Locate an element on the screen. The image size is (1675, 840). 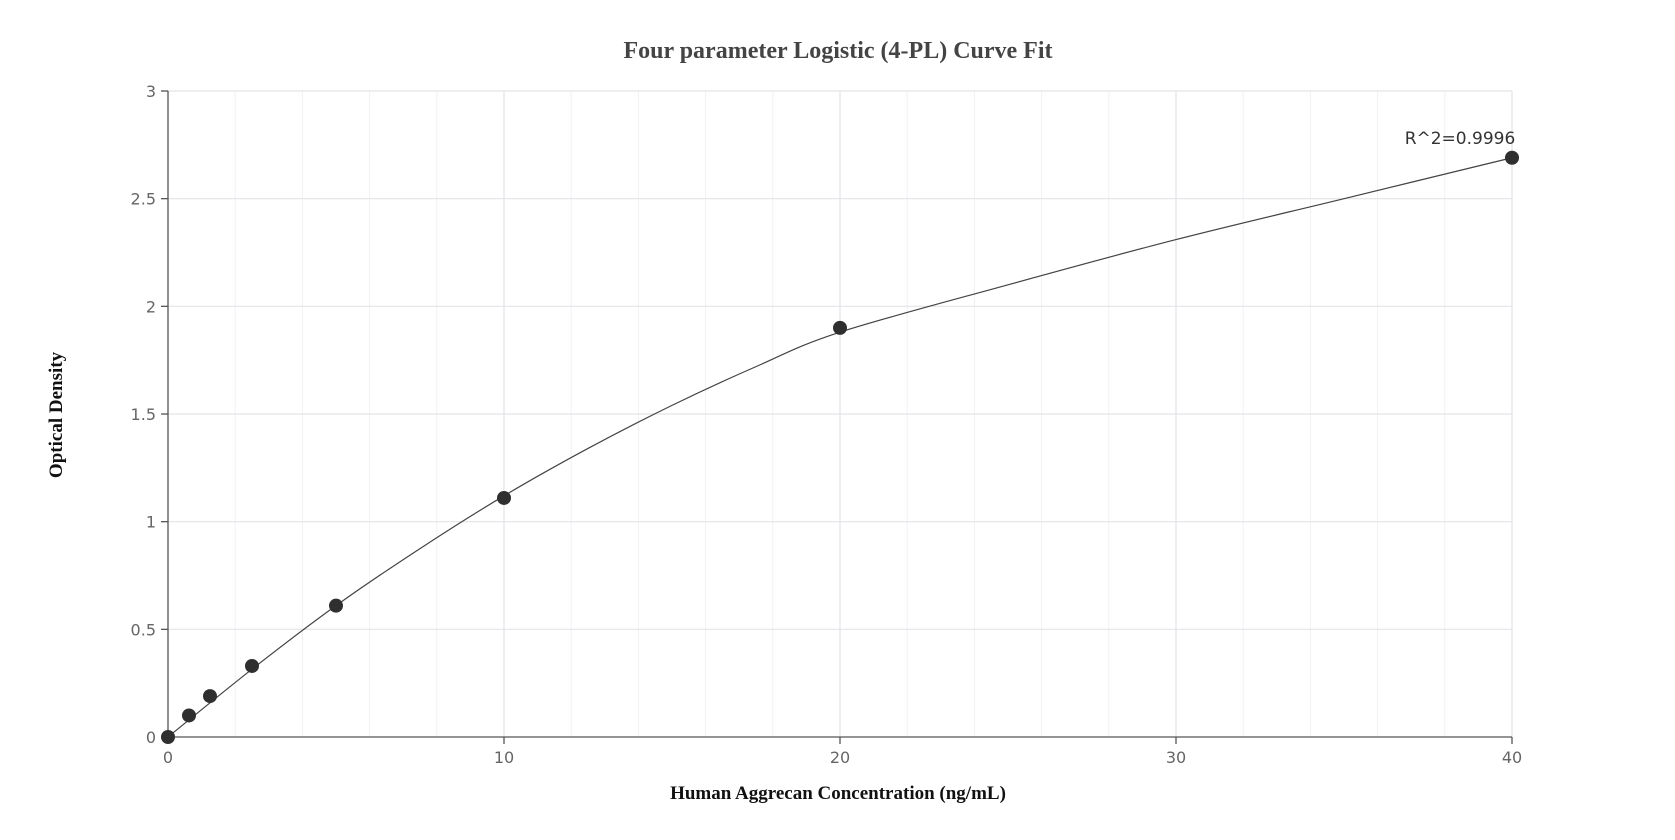
y-tick-label: 0.5 is located at coordinates (143, 629).